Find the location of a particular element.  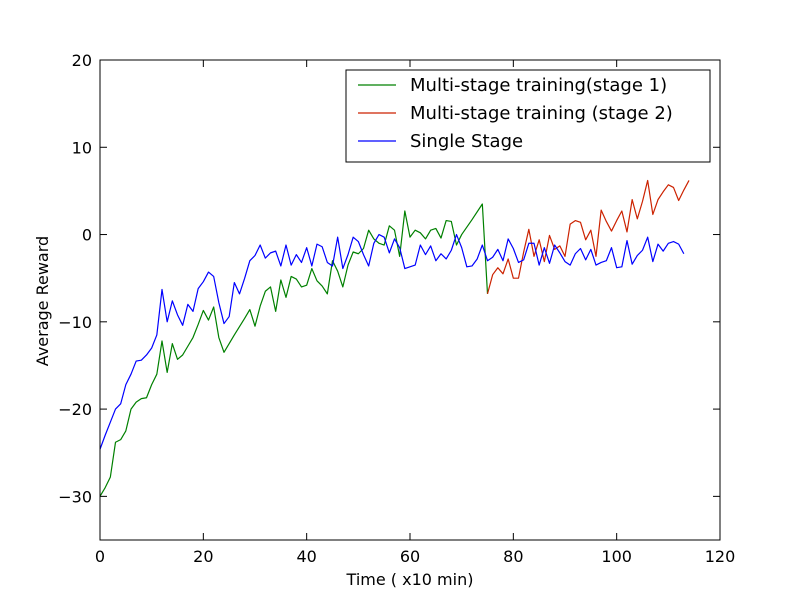

x-tick-label: 40 is located at coordinates (306, 556).